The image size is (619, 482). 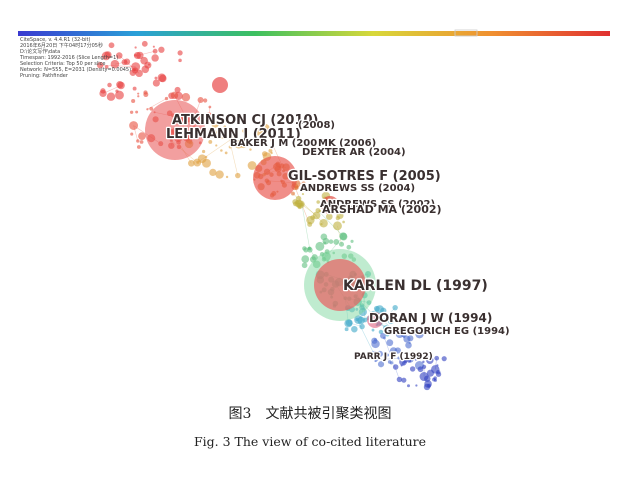 What do you see at coordinates (310, 414) in the screenshot?
I see `caption-zh: 图3 文献共被引聚类视图` at bounding box center [310, 414].